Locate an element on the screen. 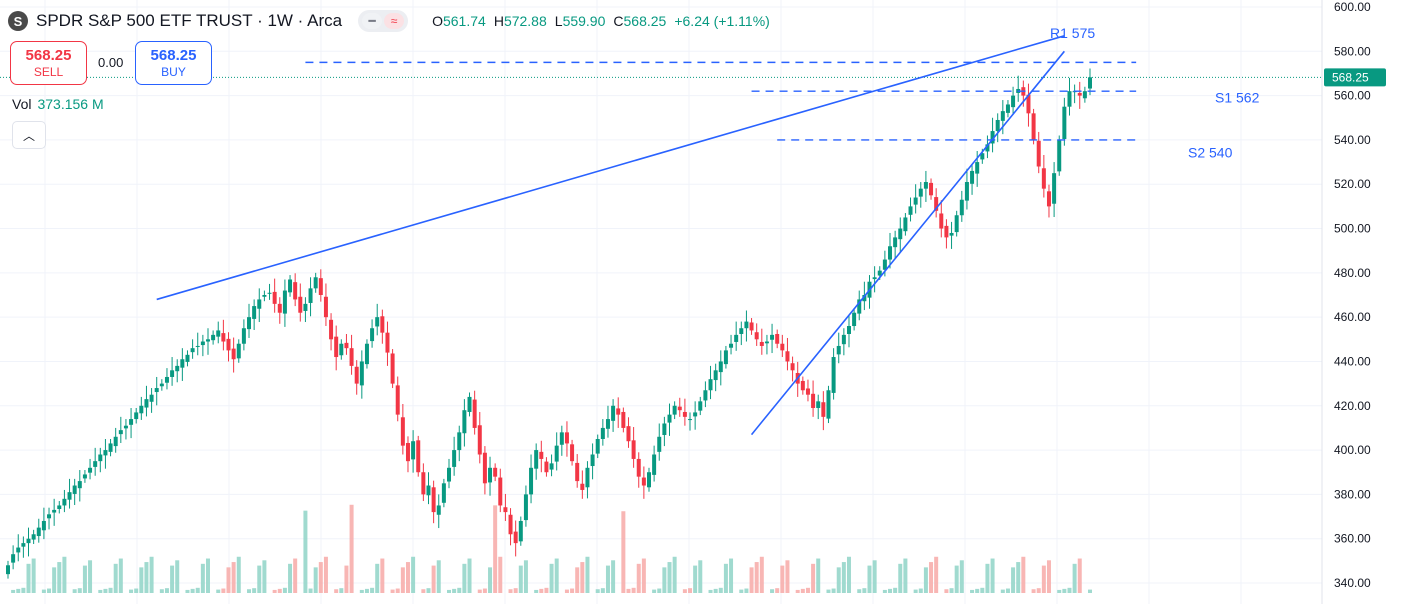  ohlc-low-label: L is located at coordinates (558, 21).